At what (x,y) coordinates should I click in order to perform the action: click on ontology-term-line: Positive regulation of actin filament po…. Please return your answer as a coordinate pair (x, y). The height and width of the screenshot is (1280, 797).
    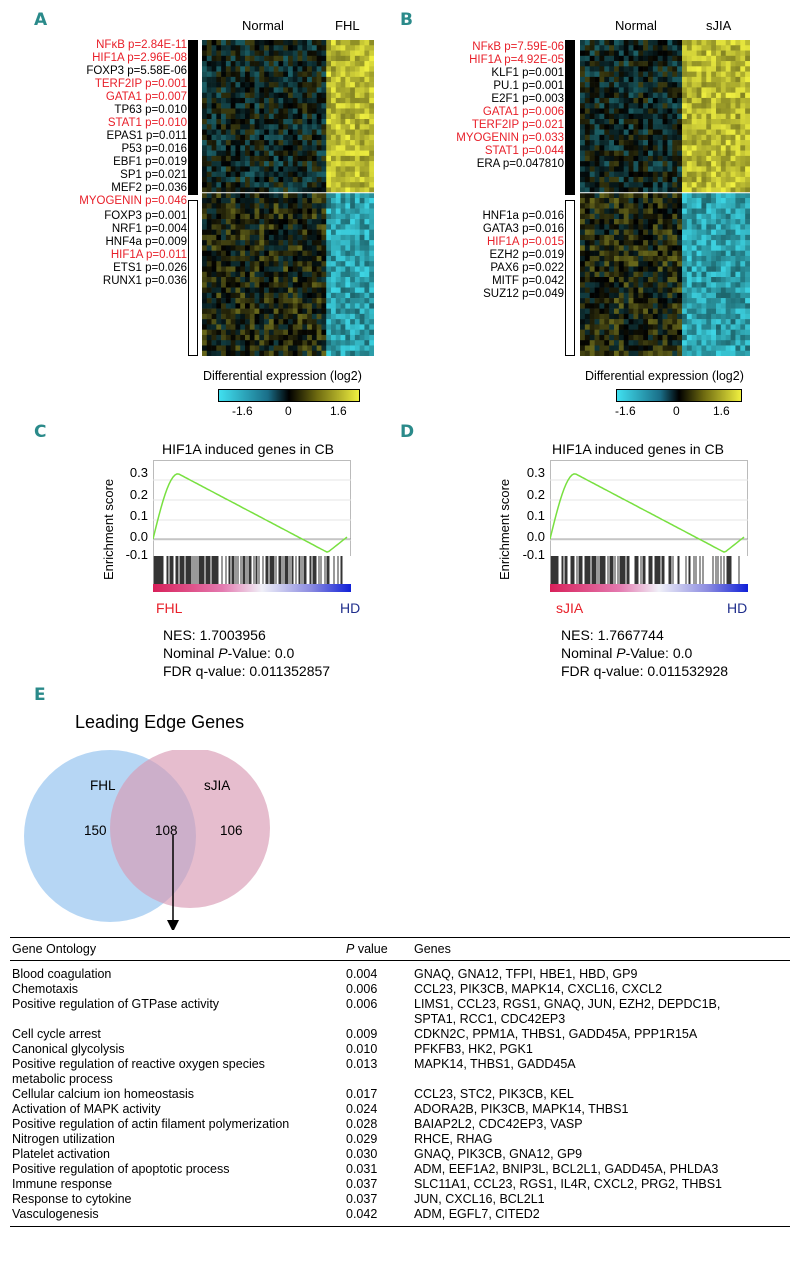
    Looking at the image, I should click on (151, 1124).